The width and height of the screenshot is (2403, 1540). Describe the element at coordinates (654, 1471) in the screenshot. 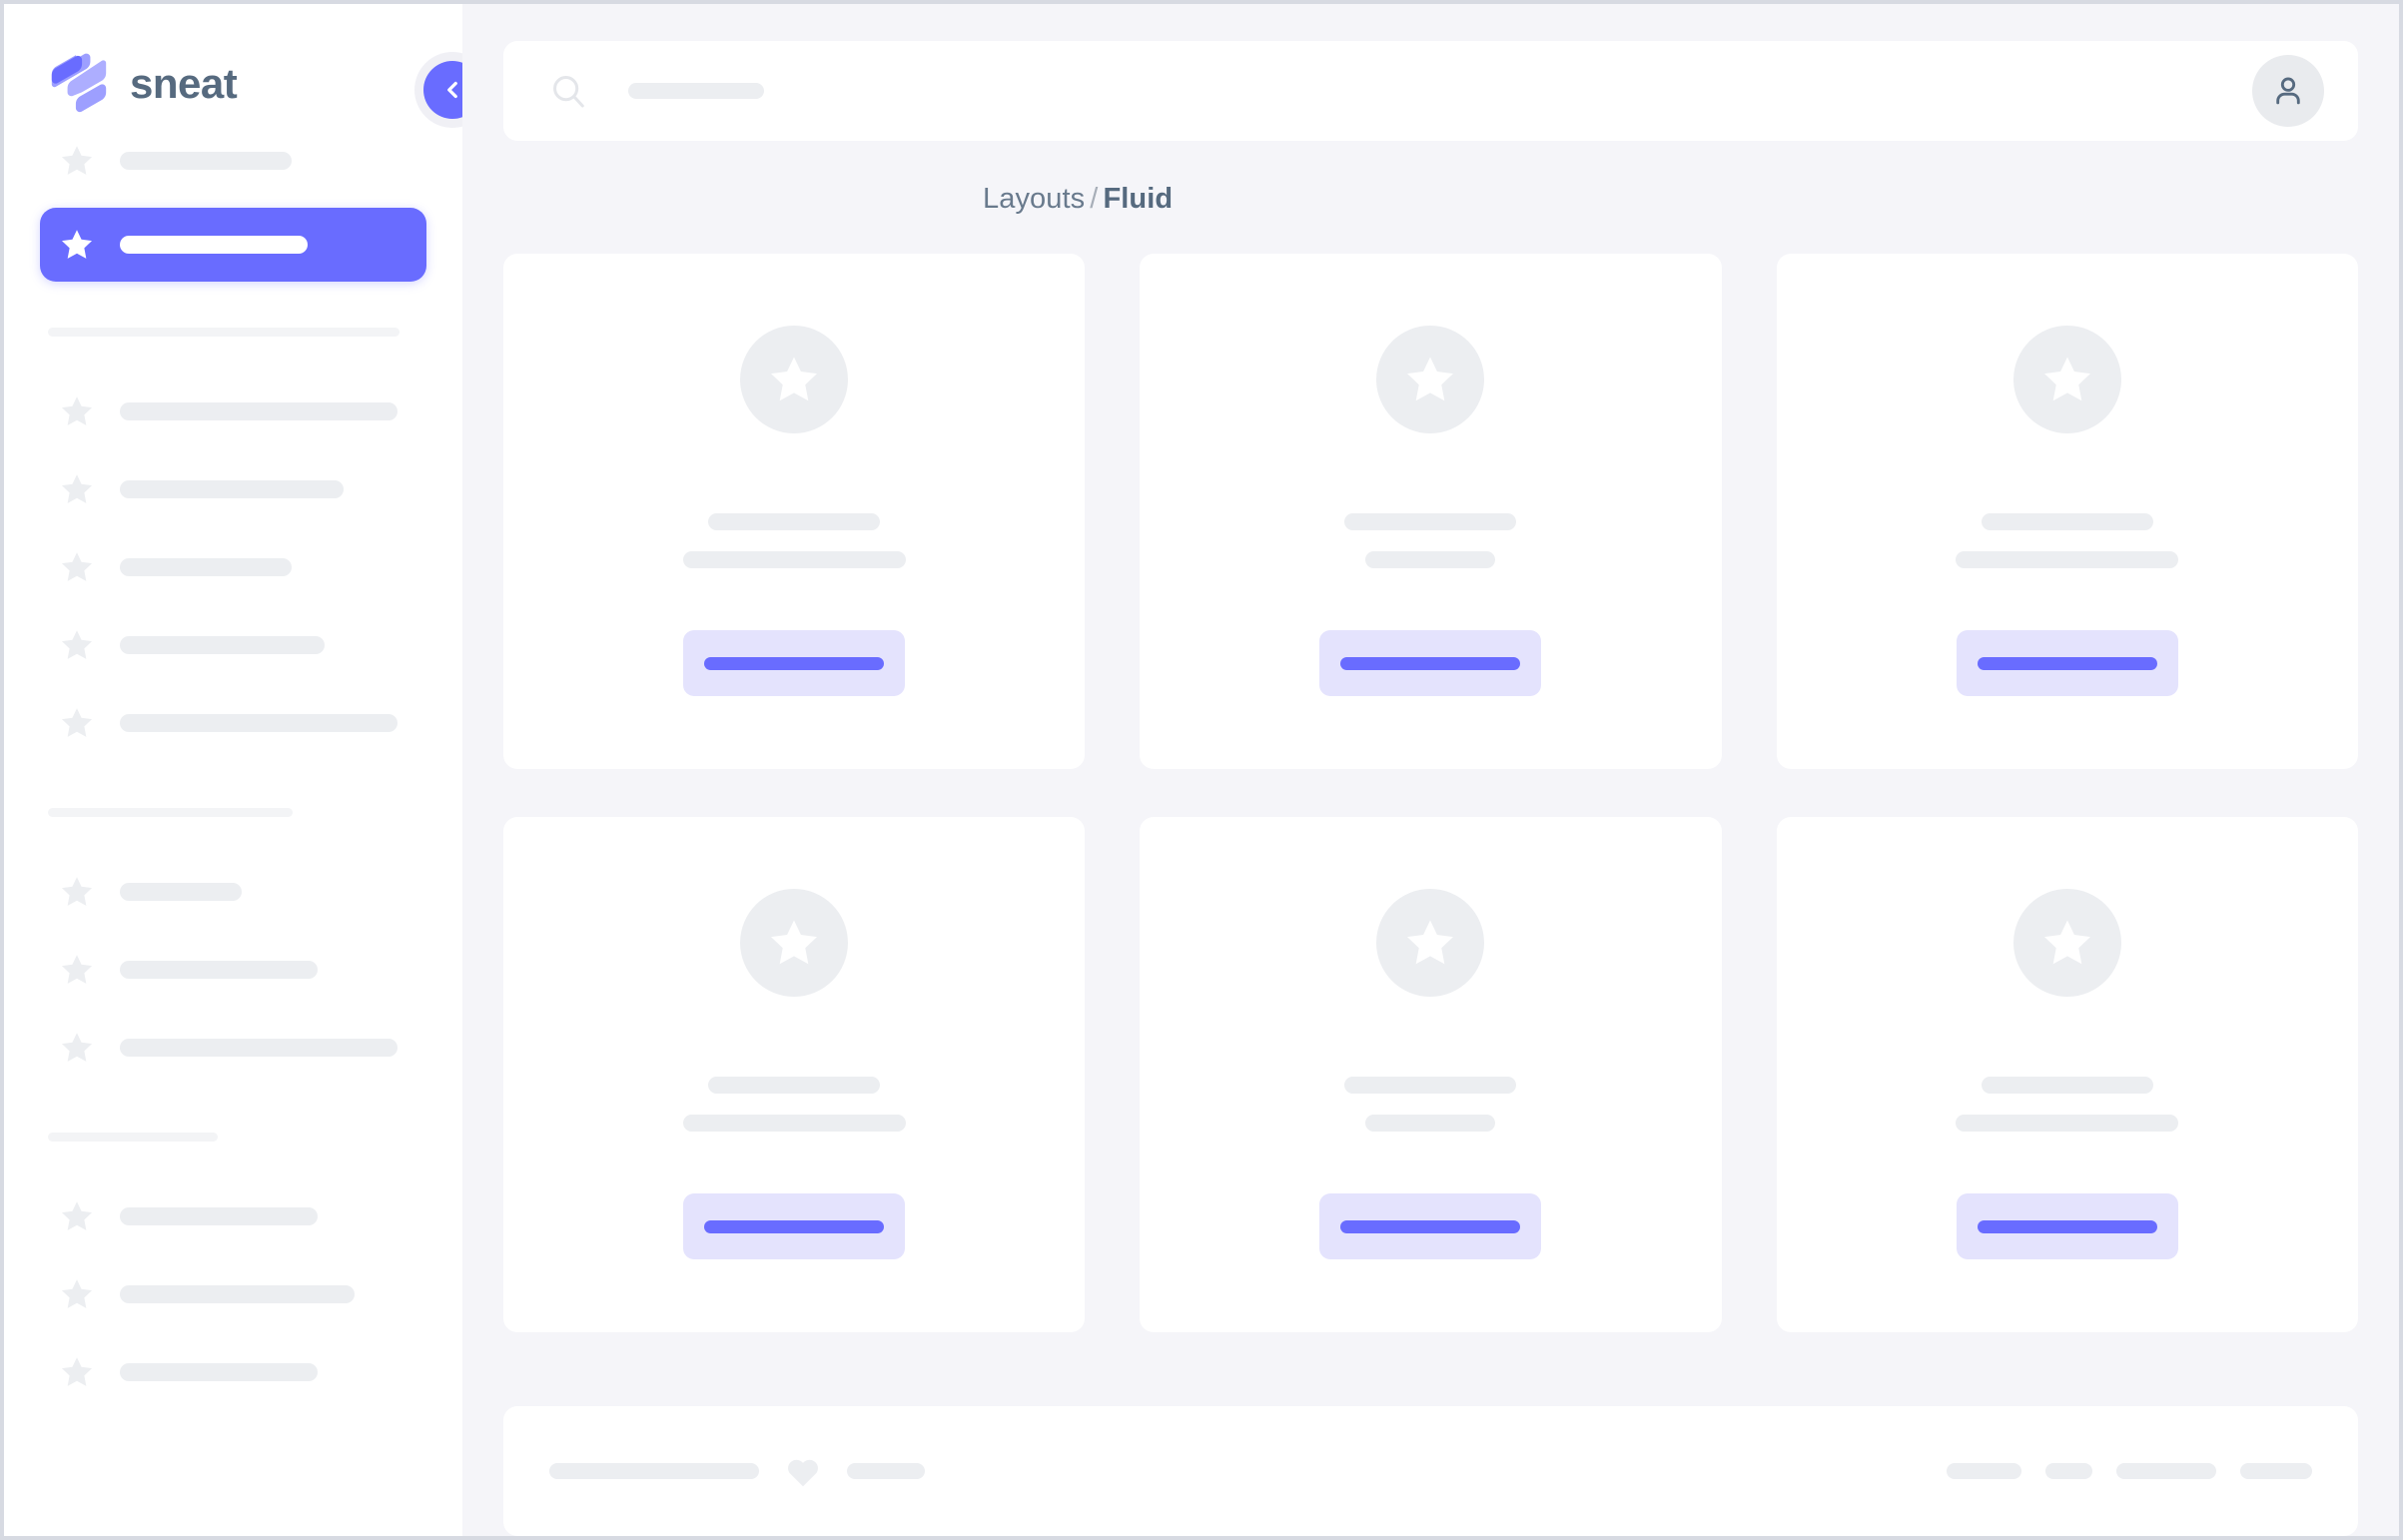

I see `footer-copyright-text` at that location.